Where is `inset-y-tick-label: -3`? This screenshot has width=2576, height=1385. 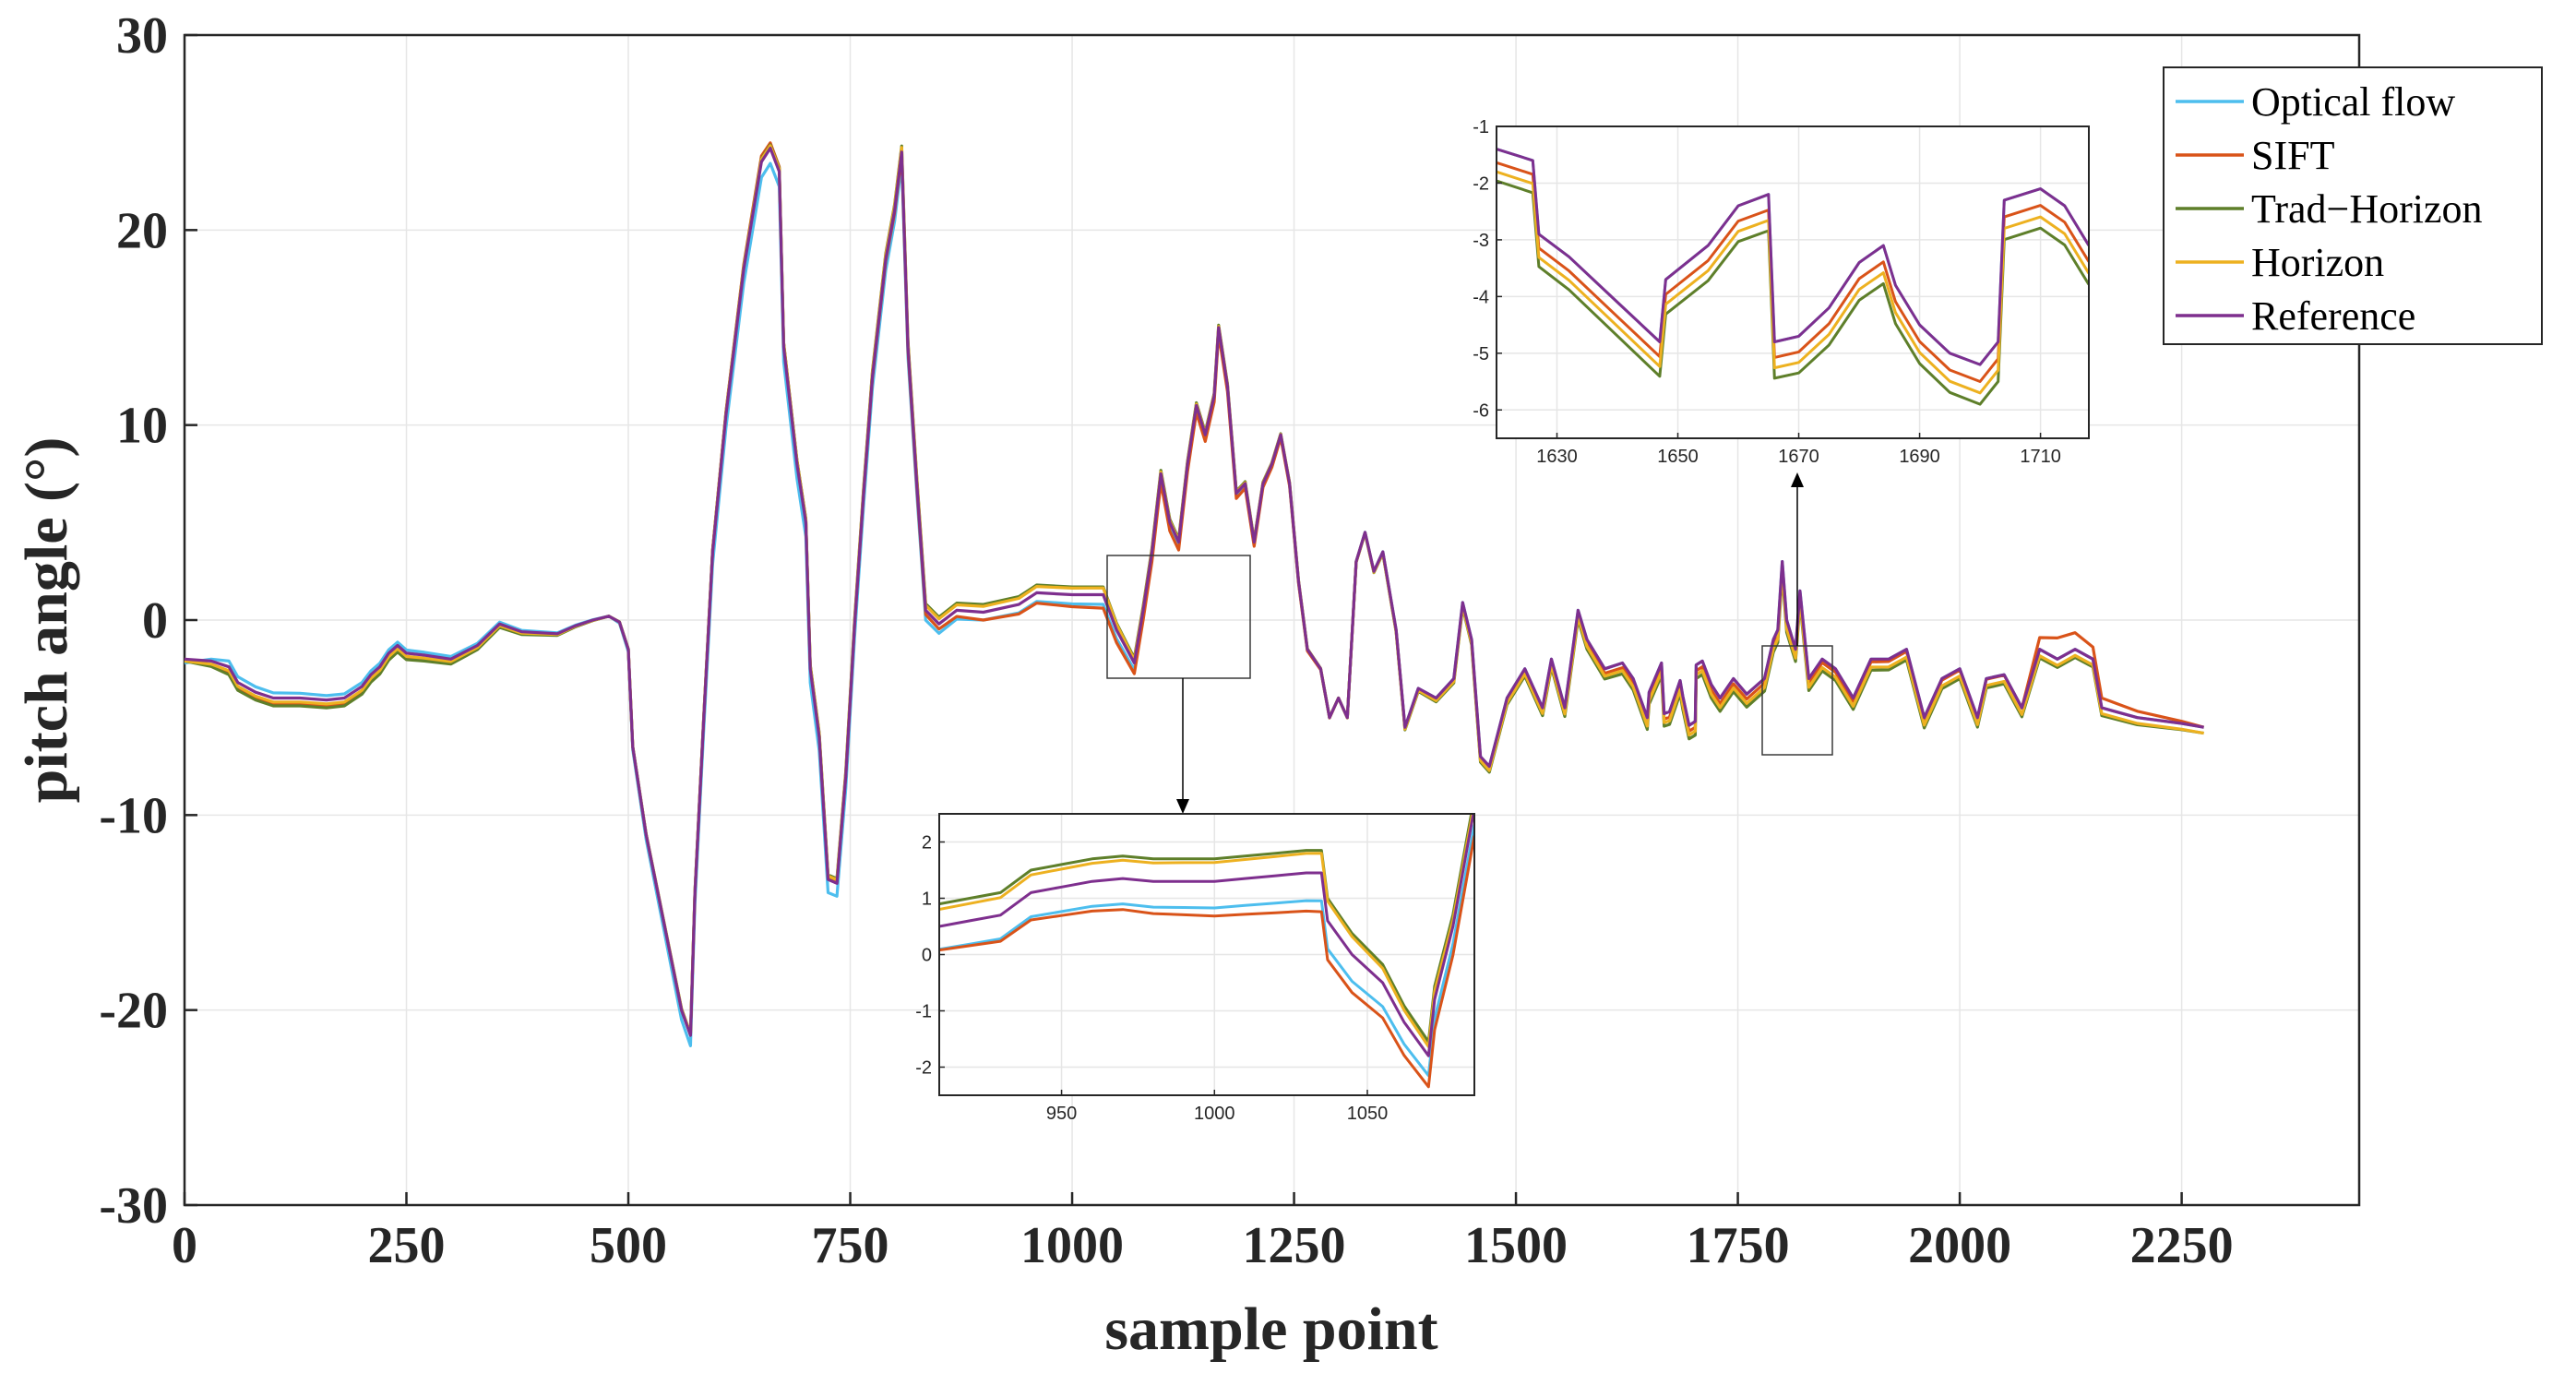
inset-y-tick-label: -3 is located at coordinates (1481, 241).